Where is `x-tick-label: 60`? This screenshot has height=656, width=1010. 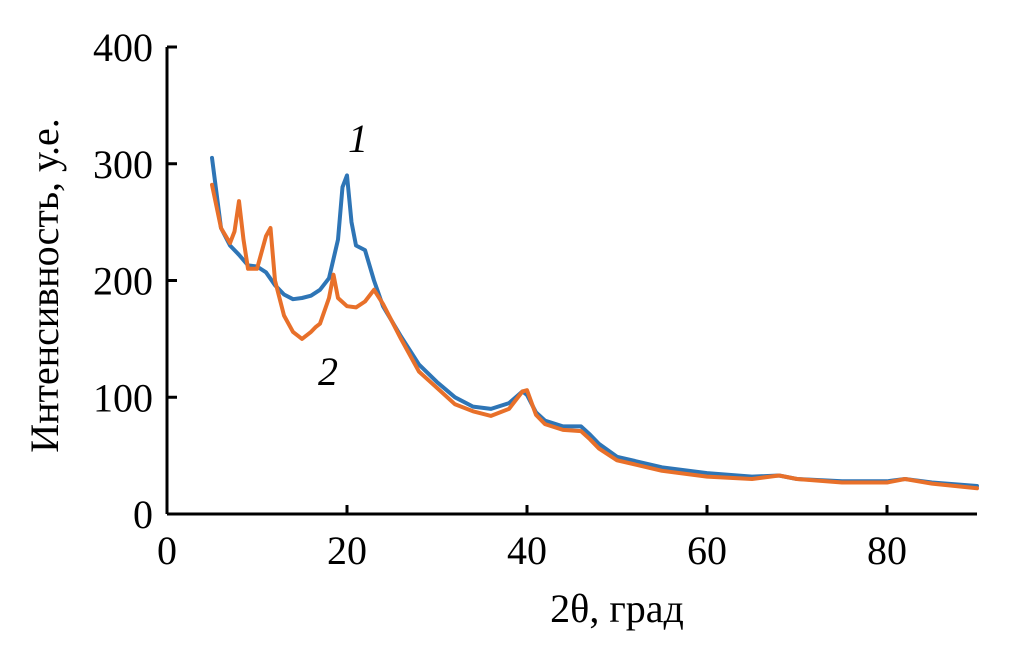 x-tick-label: 60 is located at coordinates (707, 550).